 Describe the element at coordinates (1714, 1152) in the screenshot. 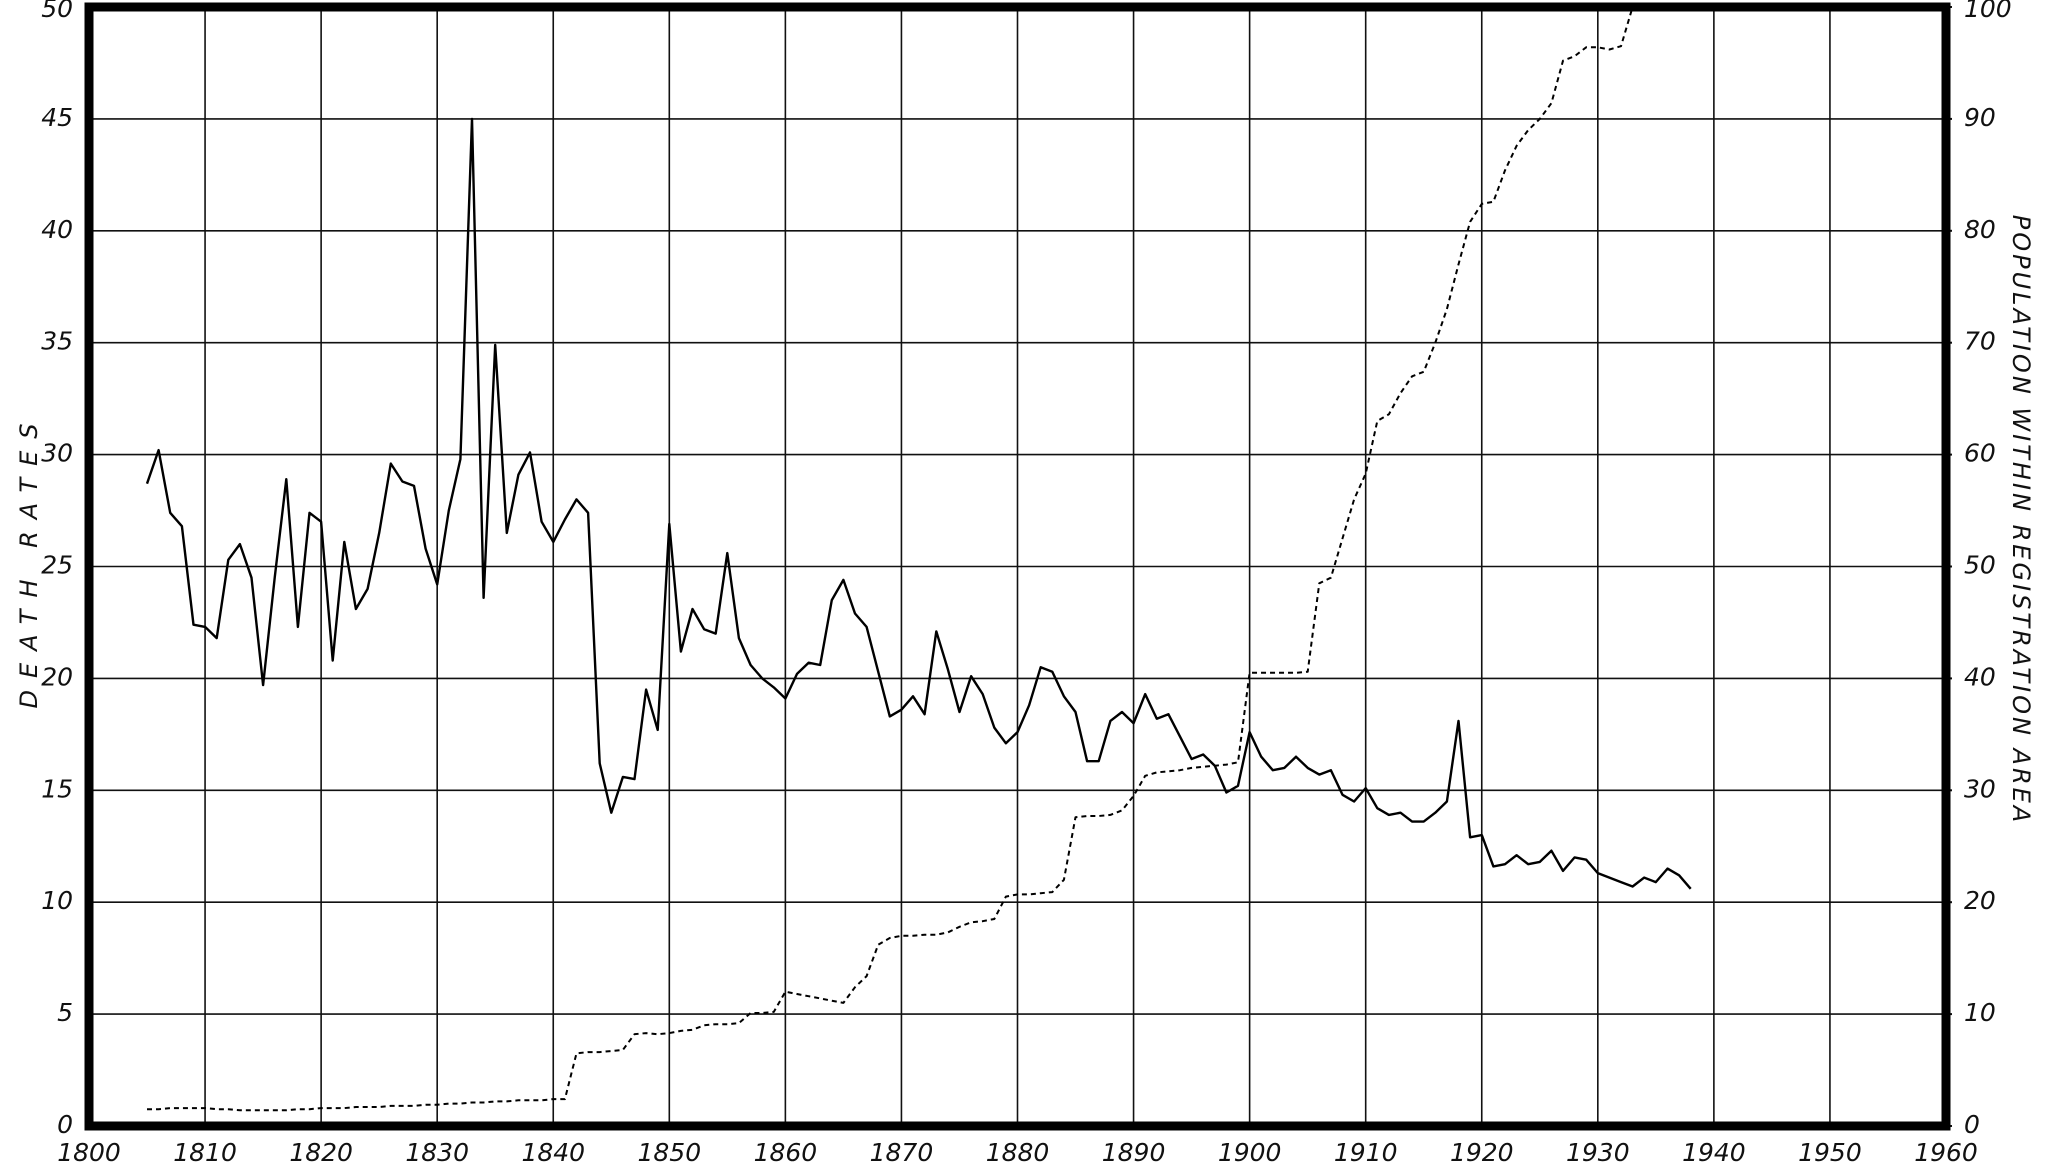

I see `x-tick-label: 1940` at that location.